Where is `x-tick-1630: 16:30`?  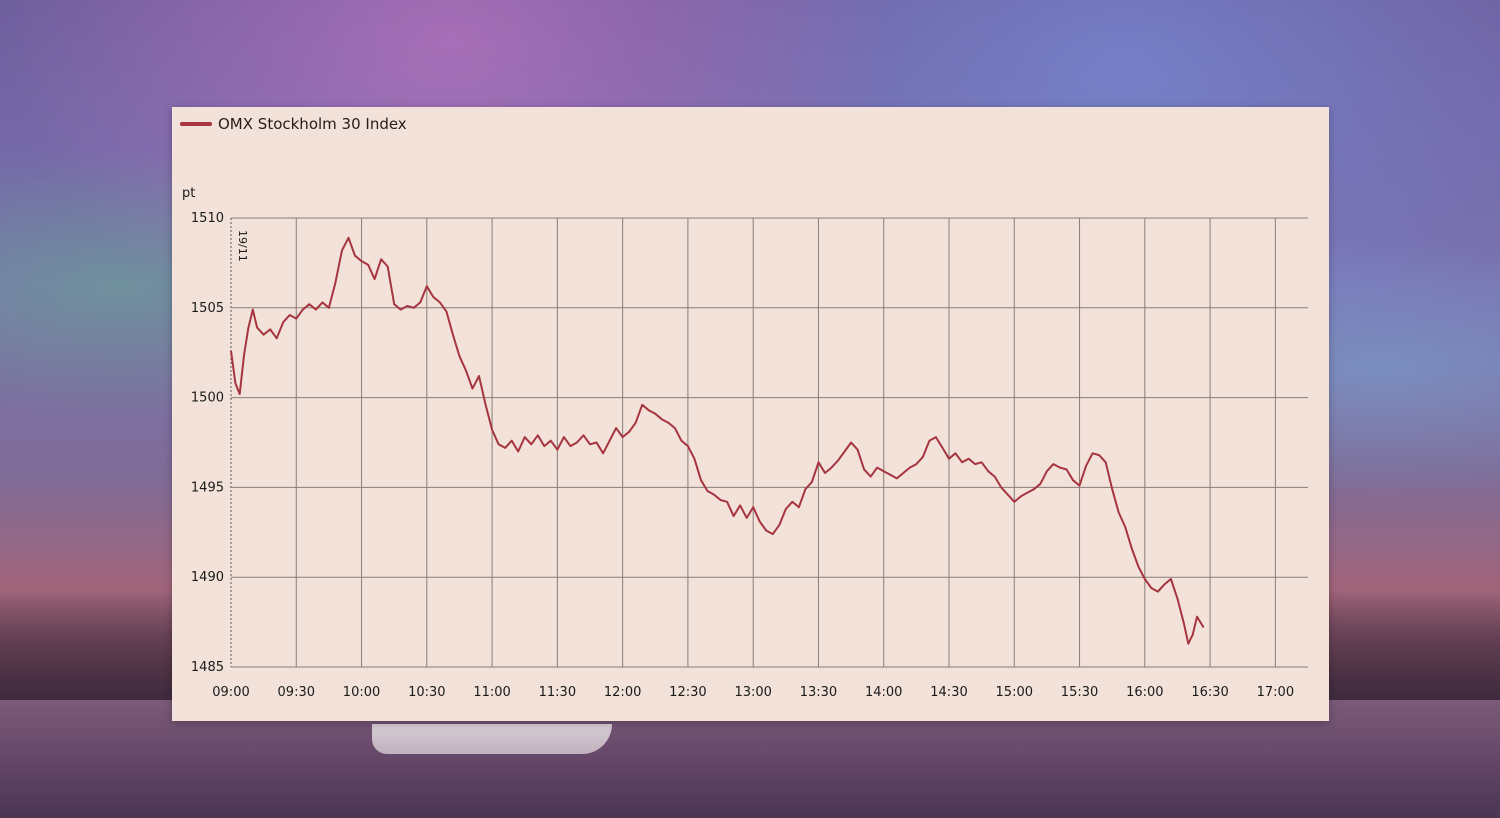
x-tick-1630: 16:30 is located at coordinates (1209, 692).